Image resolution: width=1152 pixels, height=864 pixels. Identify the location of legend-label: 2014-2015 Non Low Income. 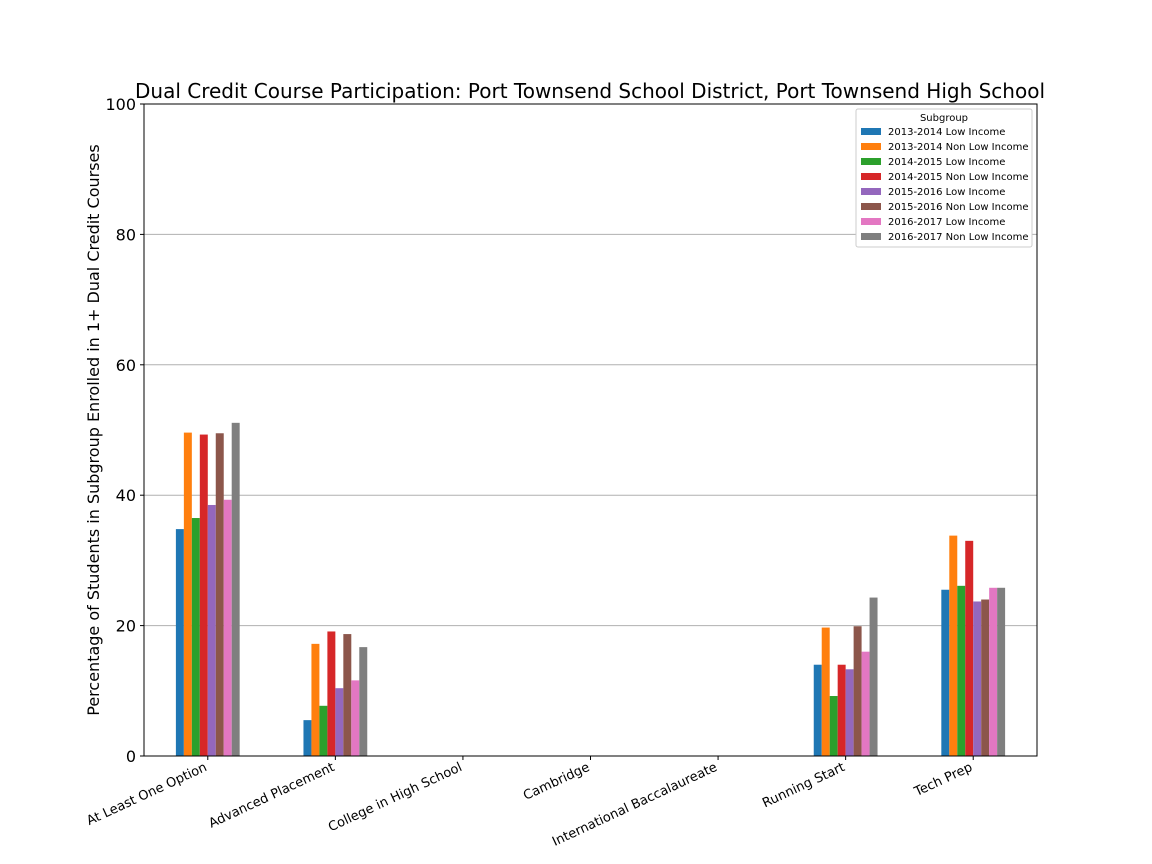
(958, 177).